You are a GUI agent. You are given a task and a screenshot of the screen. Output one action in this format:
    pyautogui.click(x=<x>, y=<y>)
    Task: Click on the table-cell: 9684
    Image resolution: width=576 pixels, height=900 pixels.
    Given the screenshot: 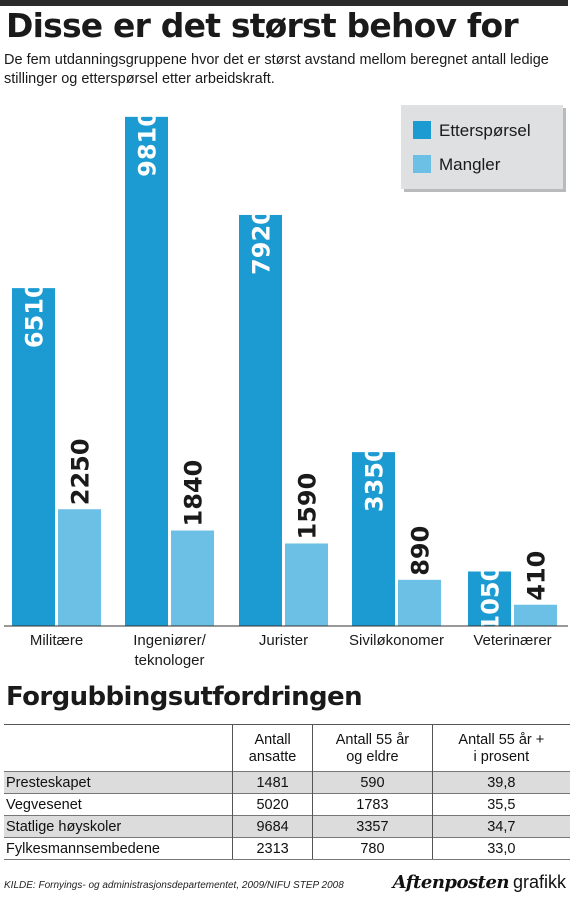 What is the action you would take?
    pyautogui.click(x=272, y=826)
    